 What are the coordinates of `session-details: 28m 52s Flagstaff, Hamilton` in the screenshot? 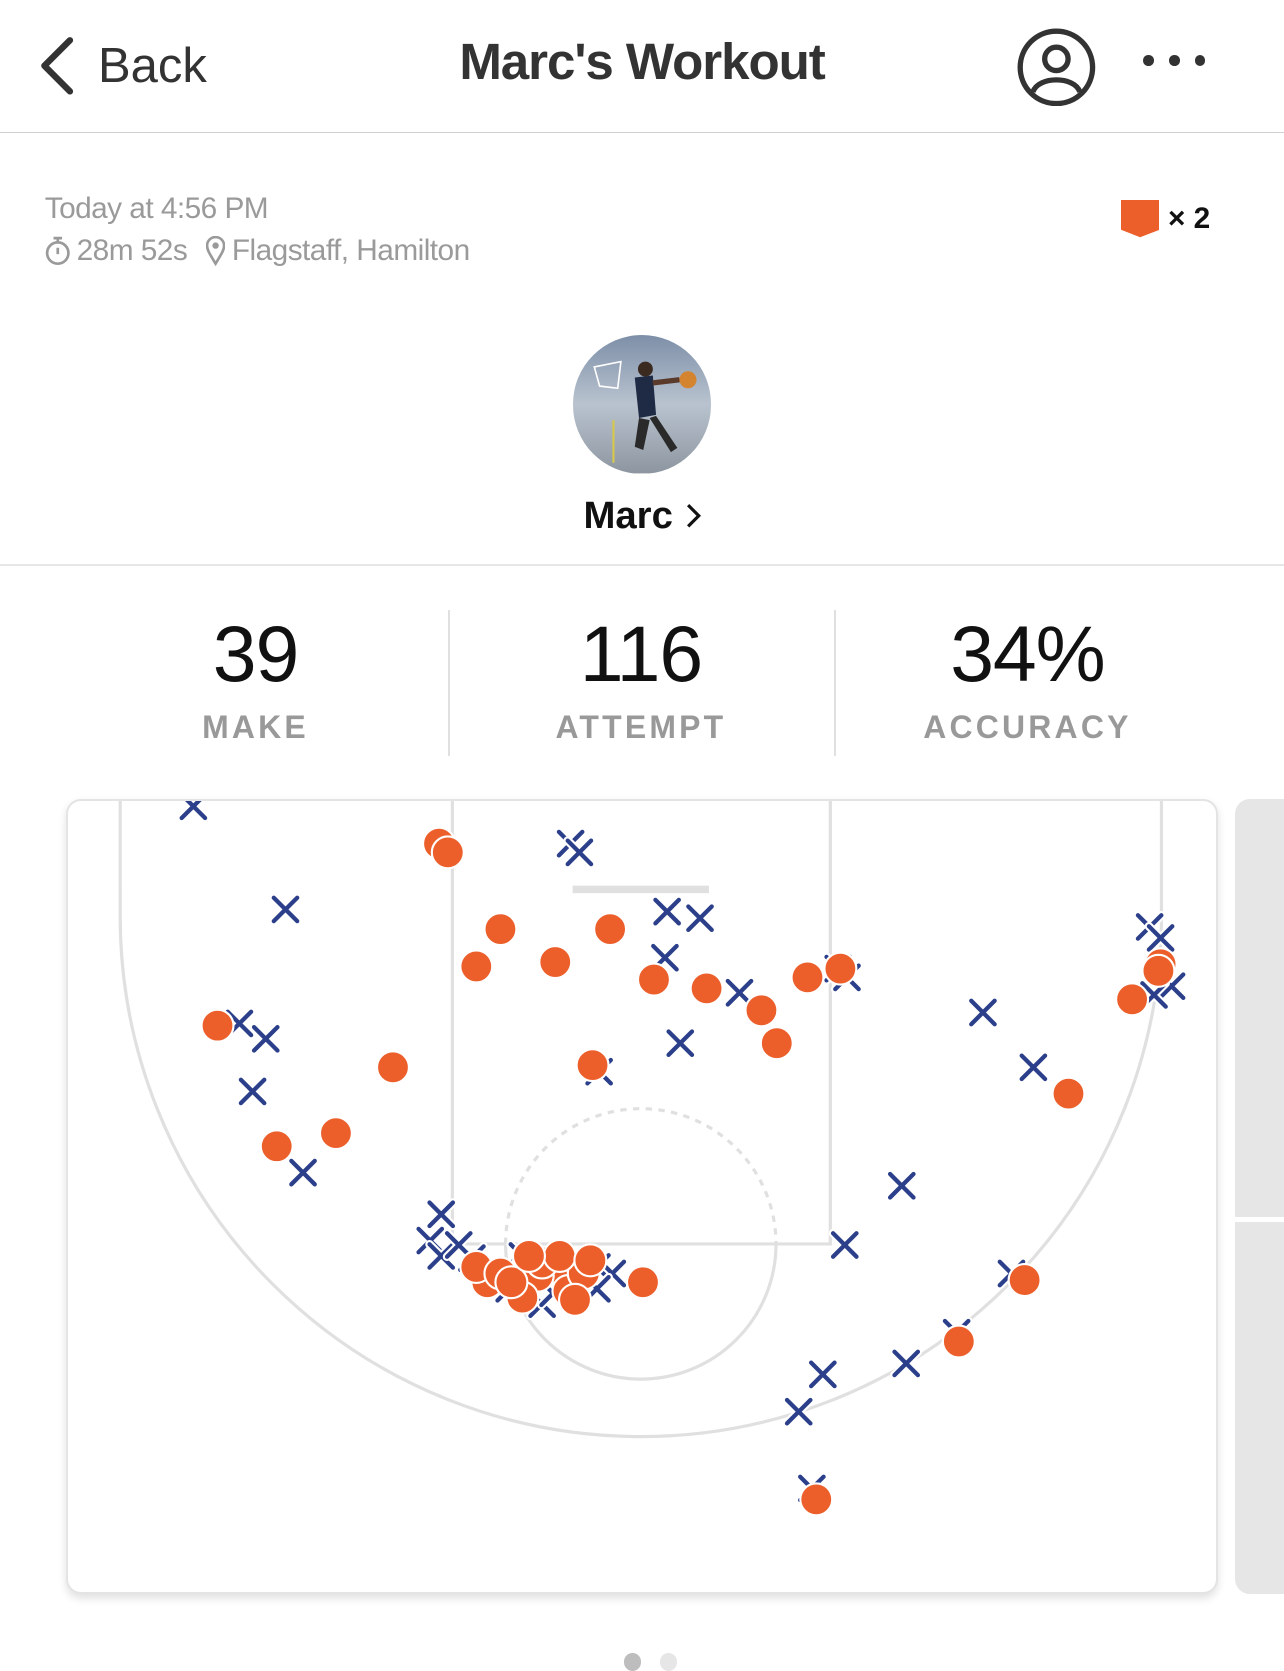 It's located at (257, 251).